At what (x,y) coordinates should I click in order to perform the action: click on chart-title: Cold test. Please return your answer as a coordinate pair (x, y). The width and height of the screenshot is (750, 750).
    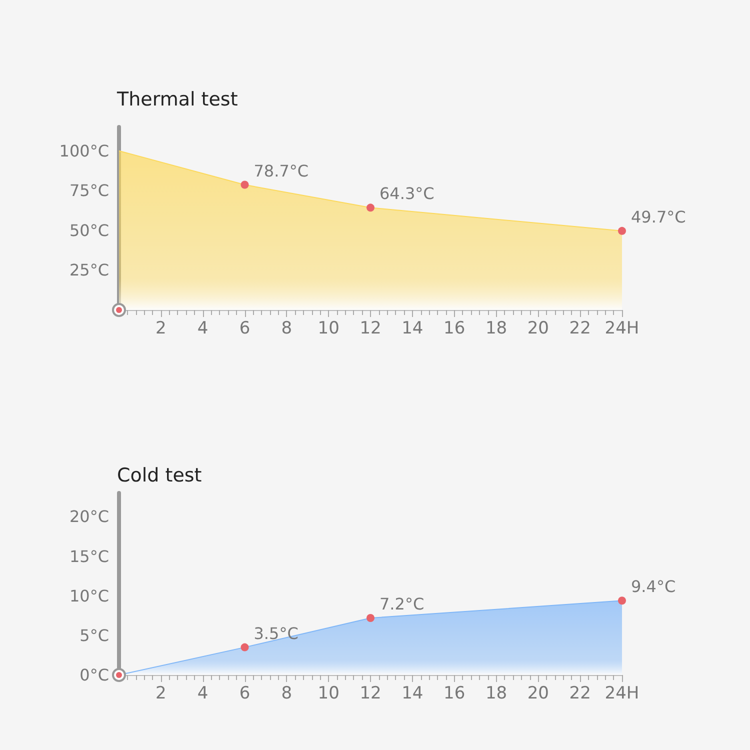
    Looking at the image, I should click on (159, 475).